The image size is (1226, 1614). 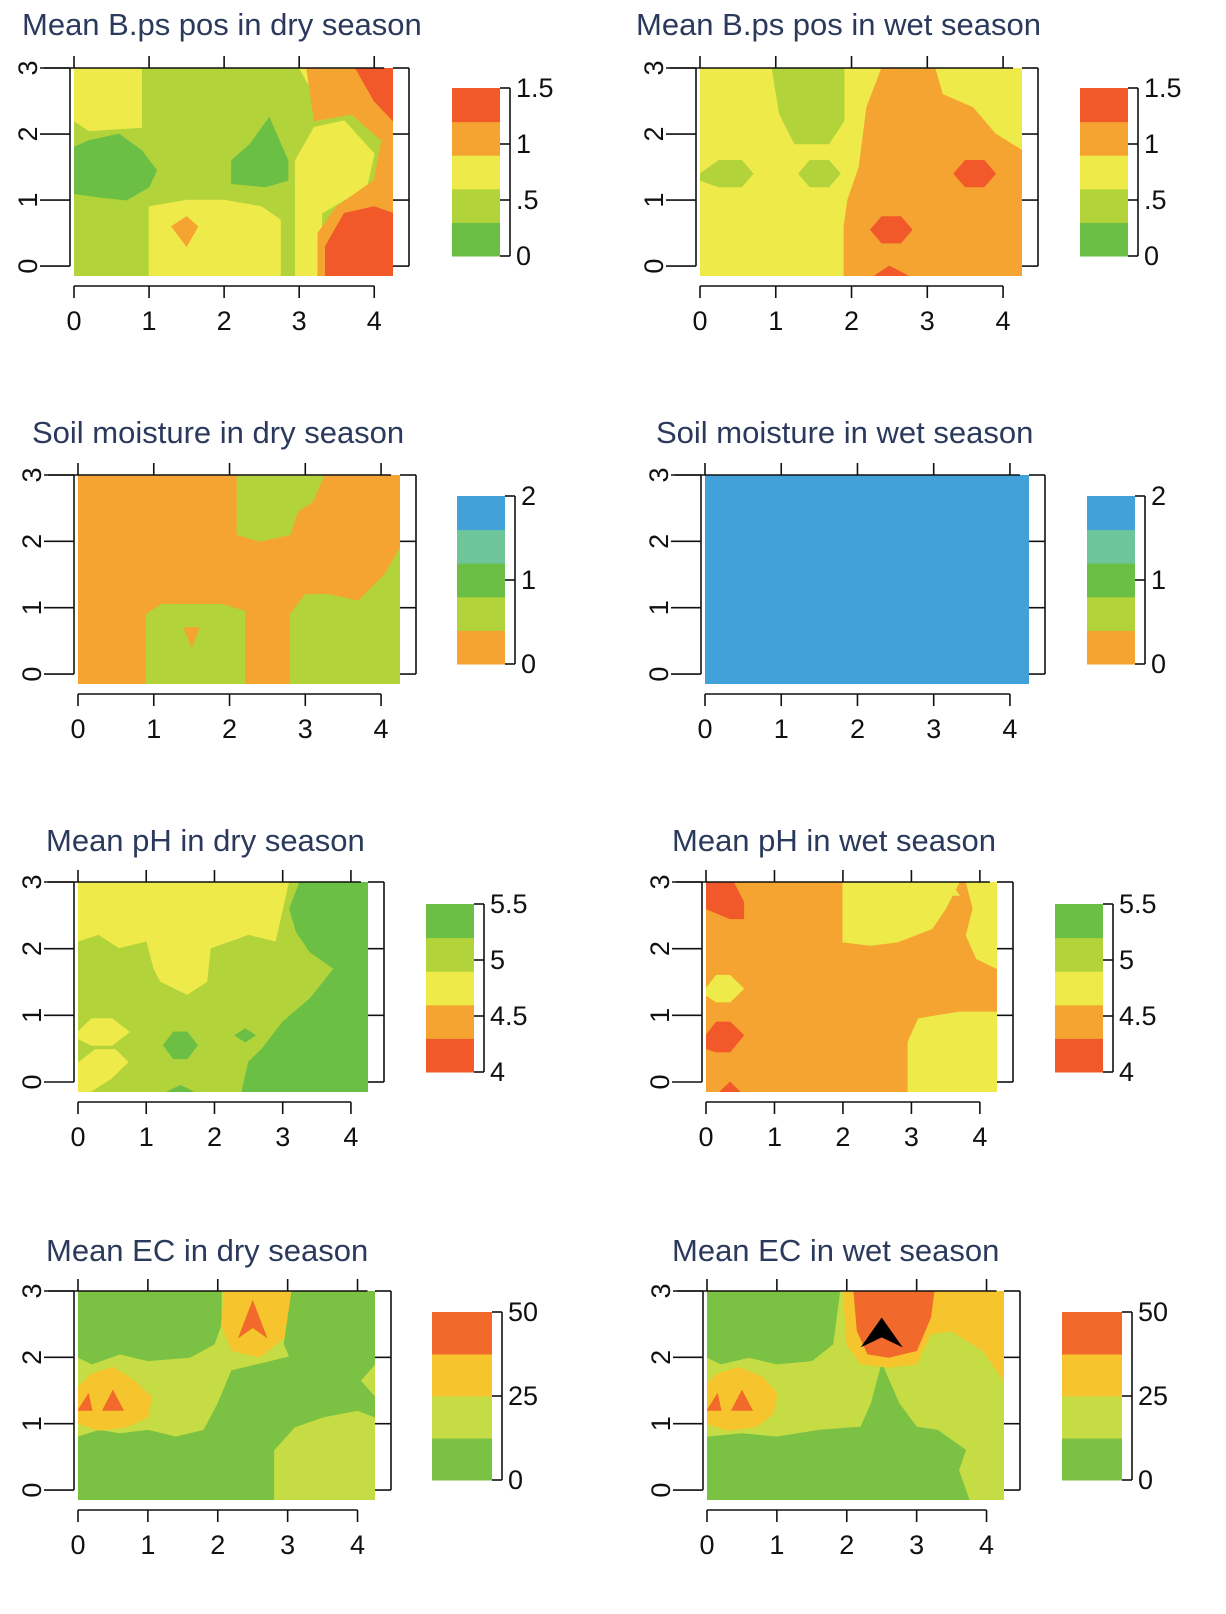 What do you see at coordinates (844, 432) in the screenshot?
I see `panel-title: Soil moisture in wet season` at bounding box center [844, 432].